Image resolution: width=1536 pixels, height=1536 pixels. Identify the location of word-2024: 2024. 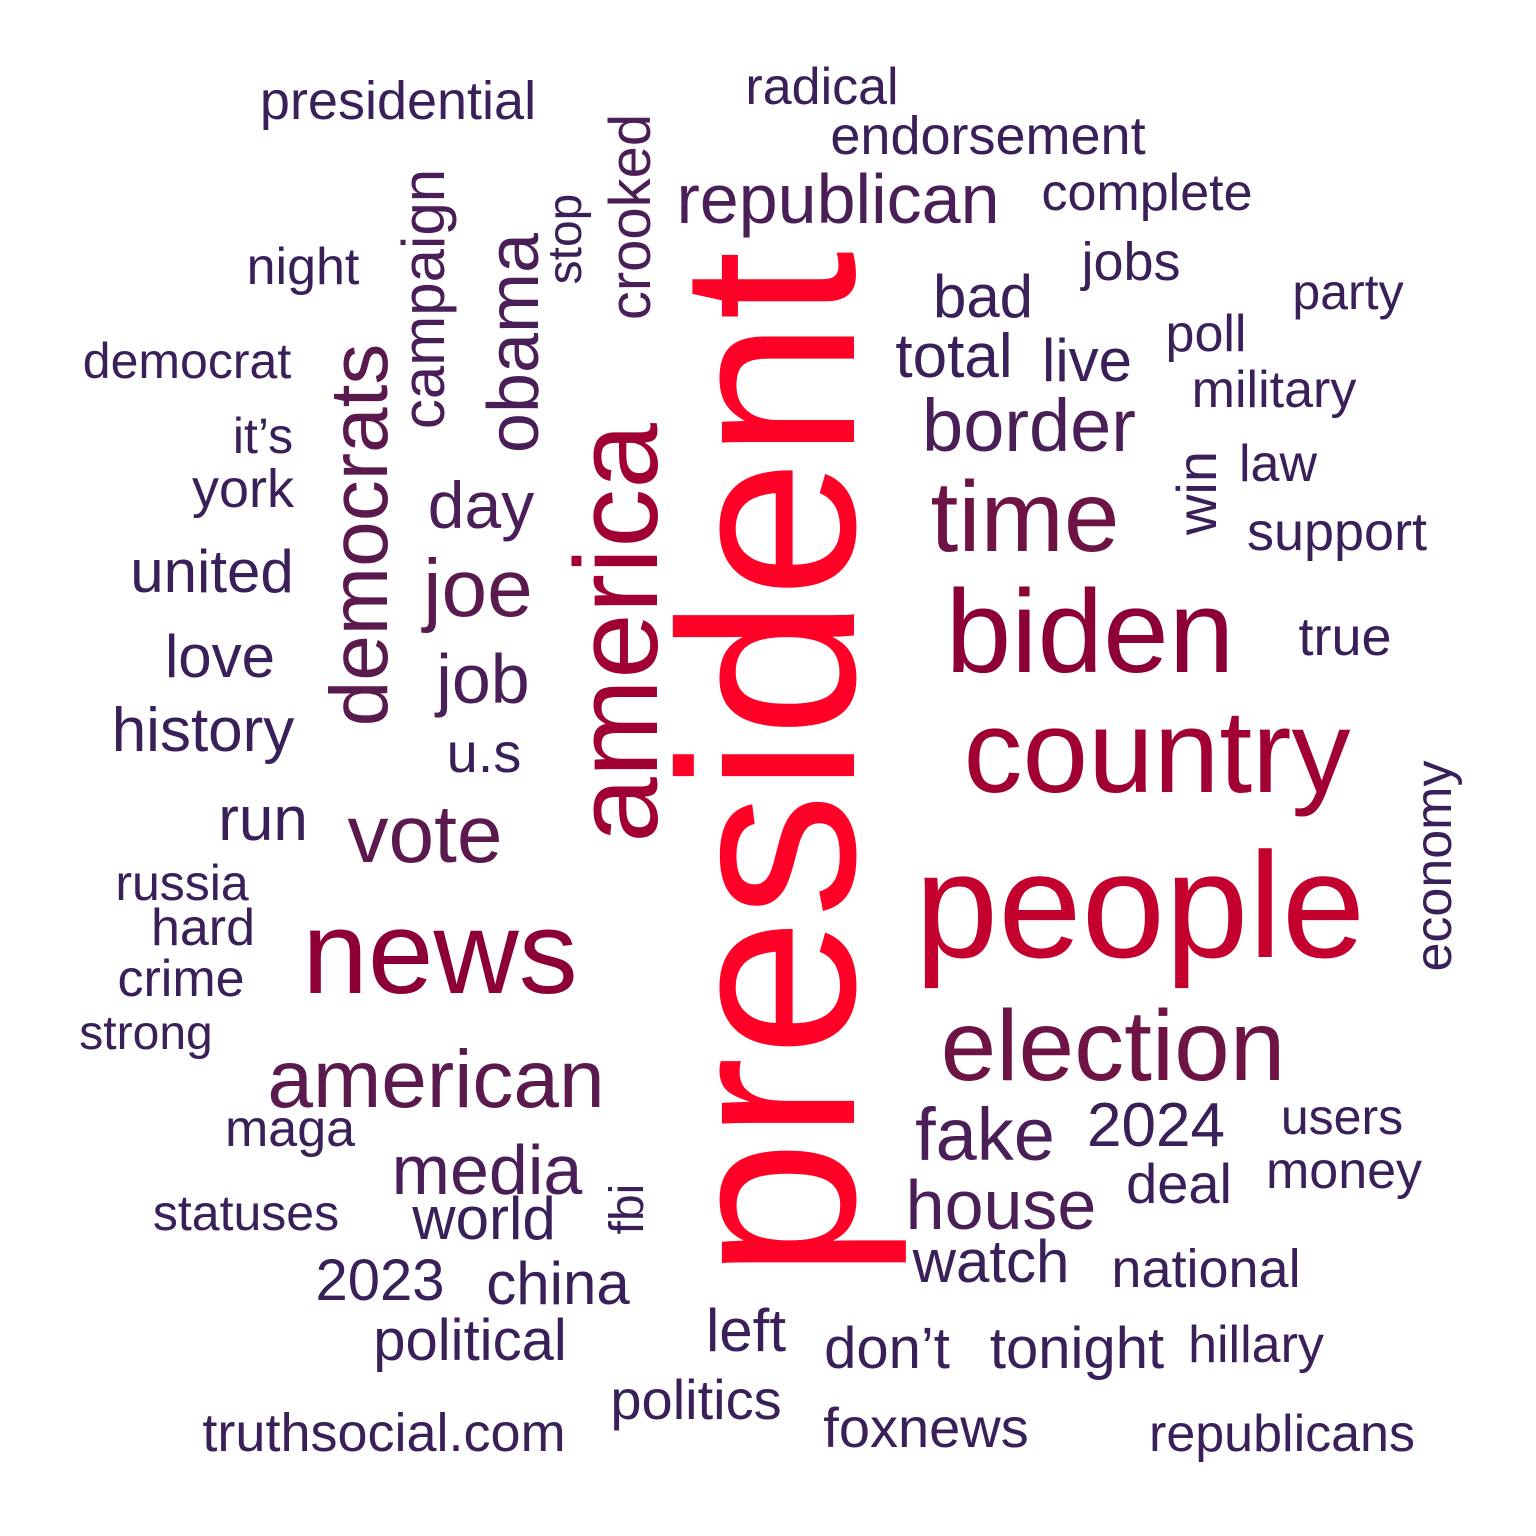
(1156, 1125).